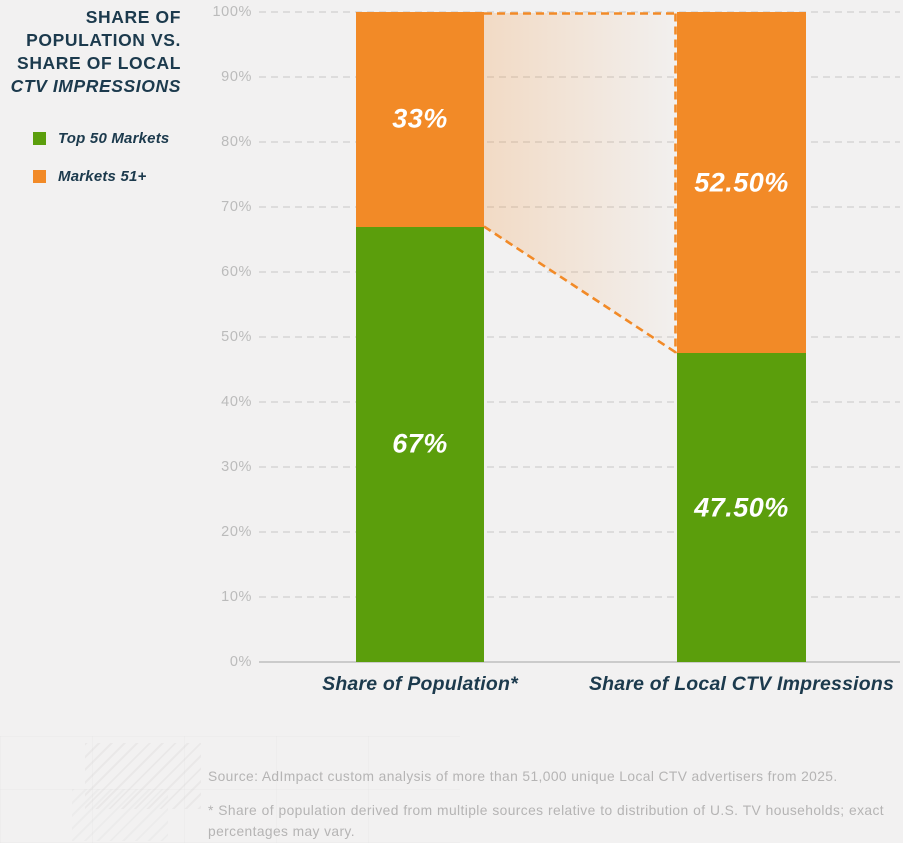  Describe the element at coordinates (236, 337) in the screenshot. I see `y-axis-tick-label: 50%` at that location.